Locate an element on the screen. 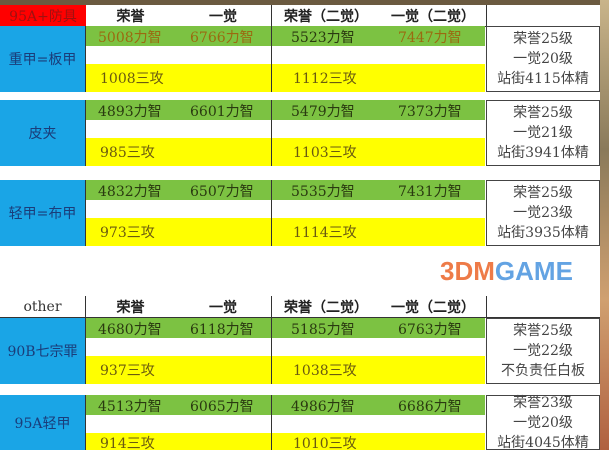 The image size is (609, 453). stat-value: 7447力智 is located at coordinates (430, 38).